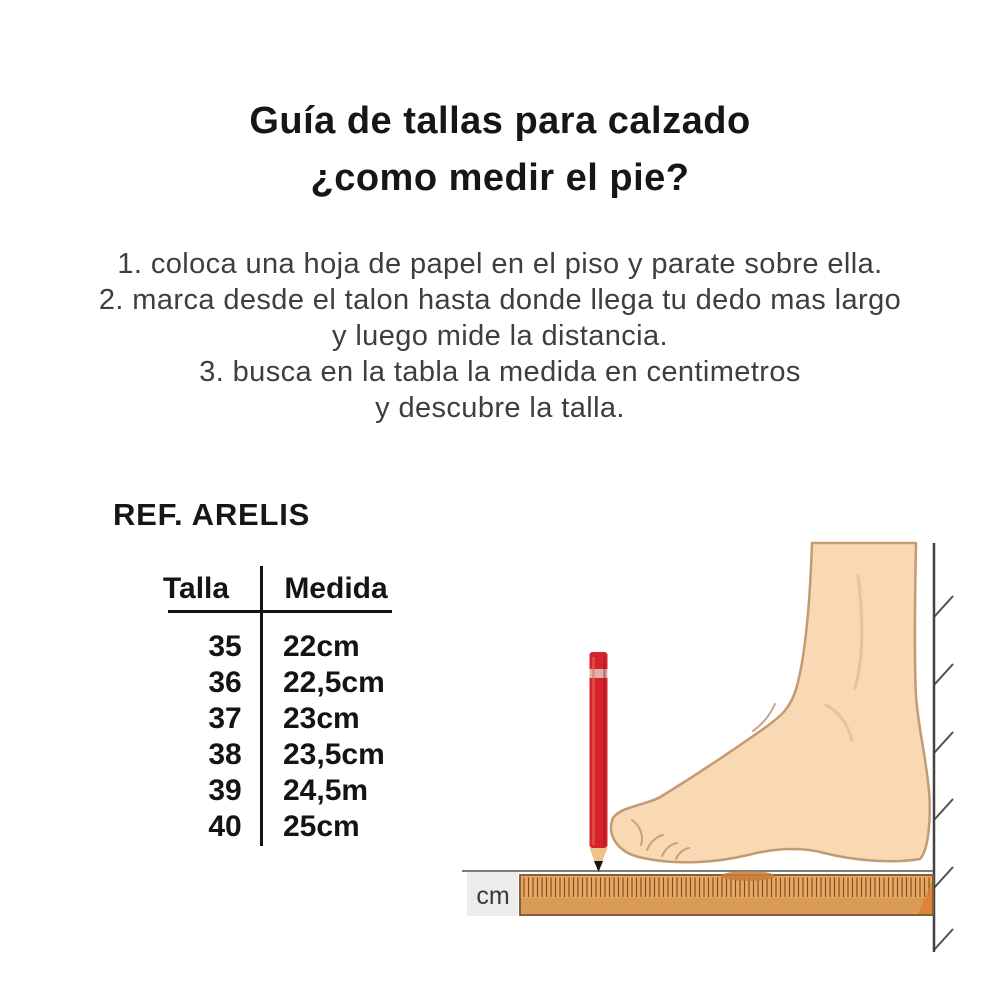  Describe the element at coordinates (336, 588) in the screenshot. I see `size-table-header-medida: Medida` at that location.